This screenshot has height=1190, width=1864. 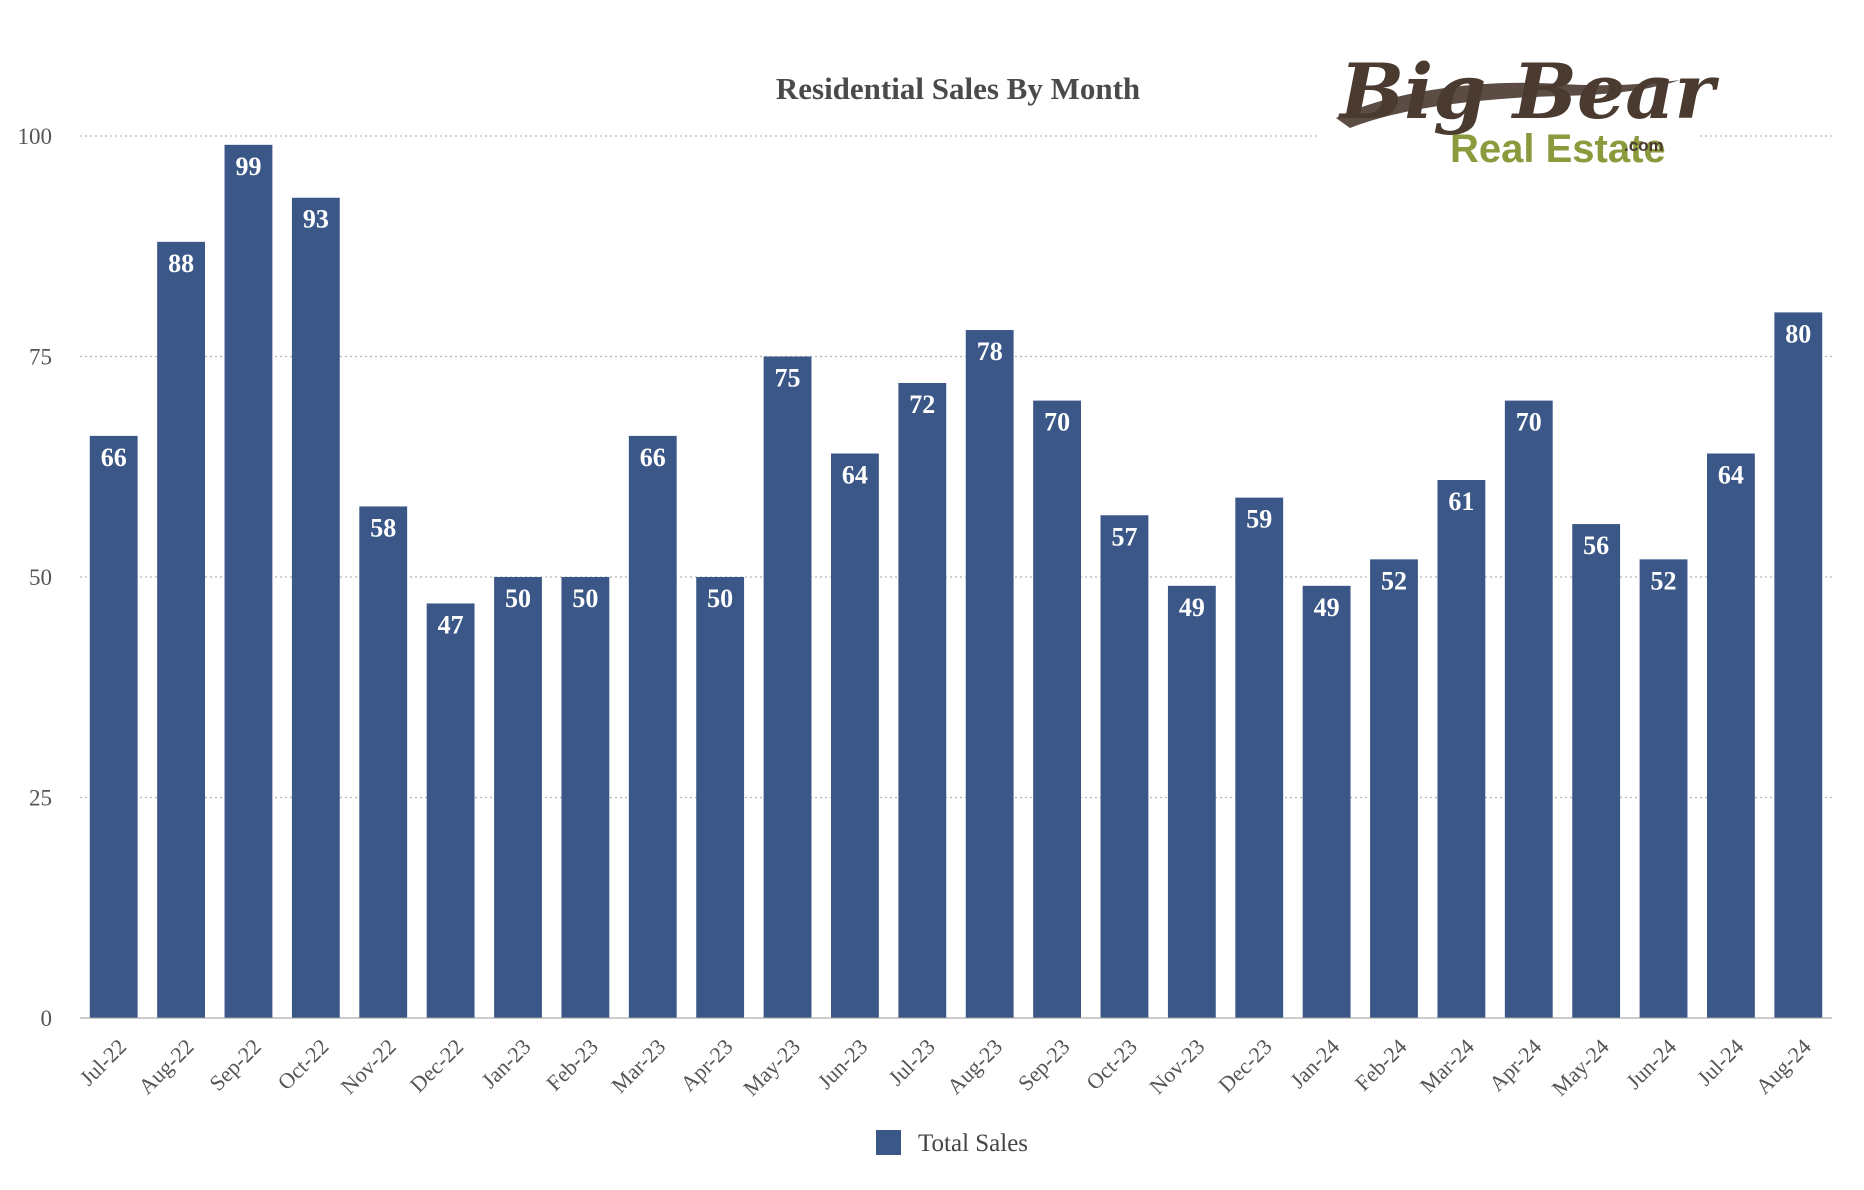 What do you see at coordinates (638, 1066) in the screenshot?
I see `x-tick-label-mar-23: Mar-23` at bounding box center [638, 1066].